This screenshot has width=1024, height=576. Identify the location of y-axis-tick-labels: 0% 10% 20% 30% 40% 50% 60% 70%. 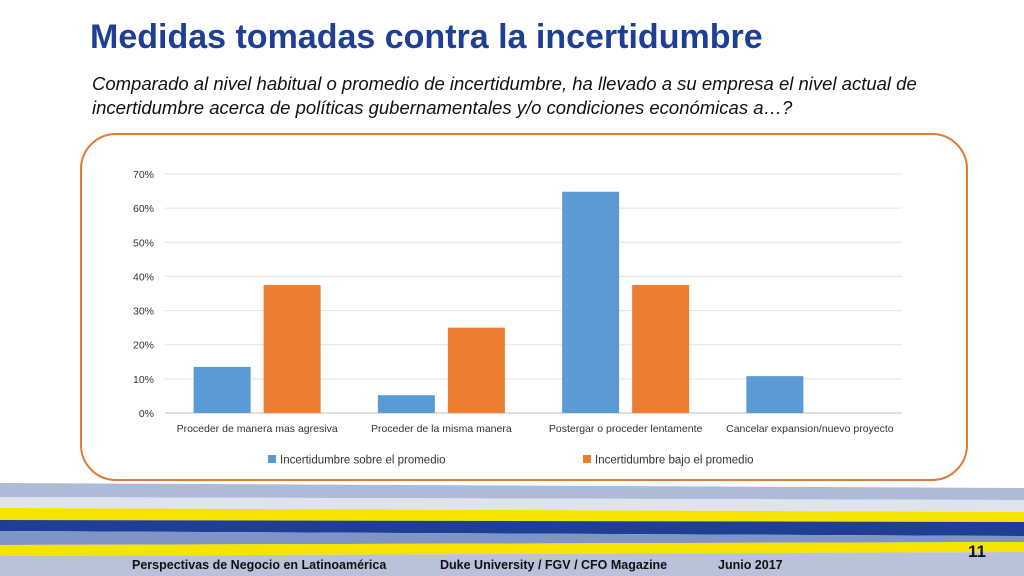
(143, 294).